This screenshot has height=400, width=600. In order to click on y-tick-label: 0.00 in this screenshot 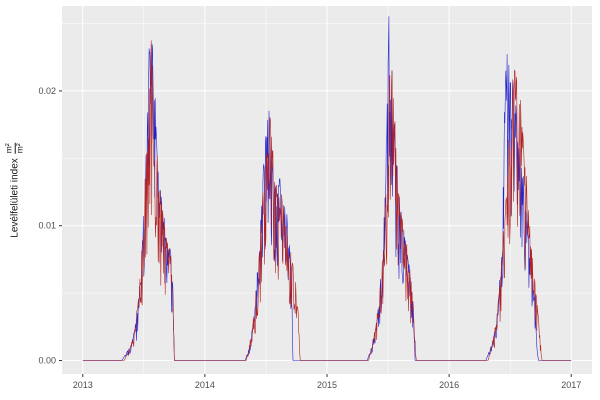, I will do `click(47, 361)`.